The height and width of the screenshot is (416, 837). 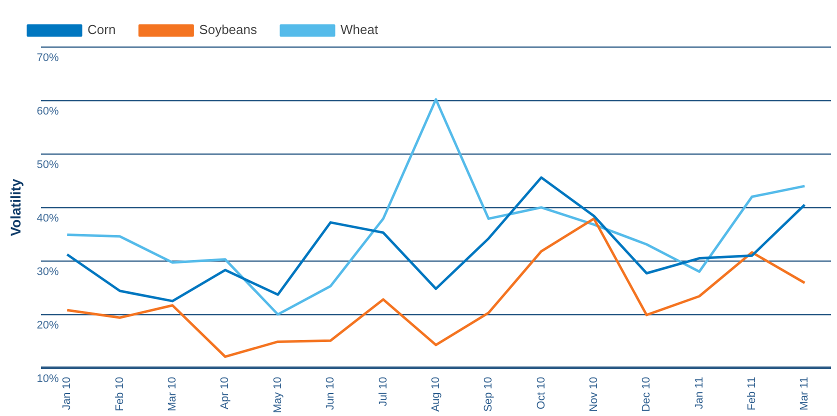 I want to click on x-tick-label: Apr 10, so click(x=225, y=393).